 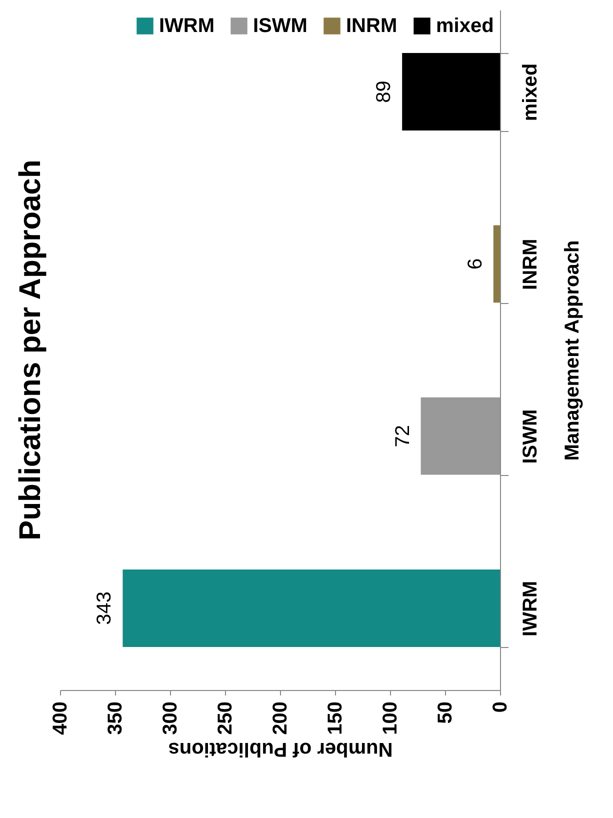 What do you see at coordinates (372, 26) in the screenshot?
I see `legend-label: INRM` at bounding box center [372, 26].